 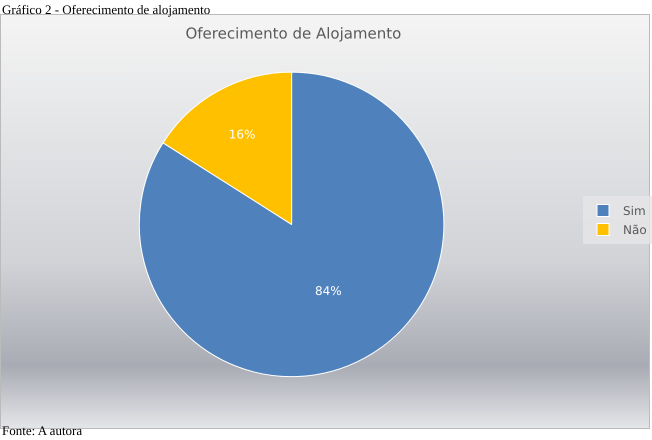 I want to click on data-label: 84%, so click(x=328, y=291).